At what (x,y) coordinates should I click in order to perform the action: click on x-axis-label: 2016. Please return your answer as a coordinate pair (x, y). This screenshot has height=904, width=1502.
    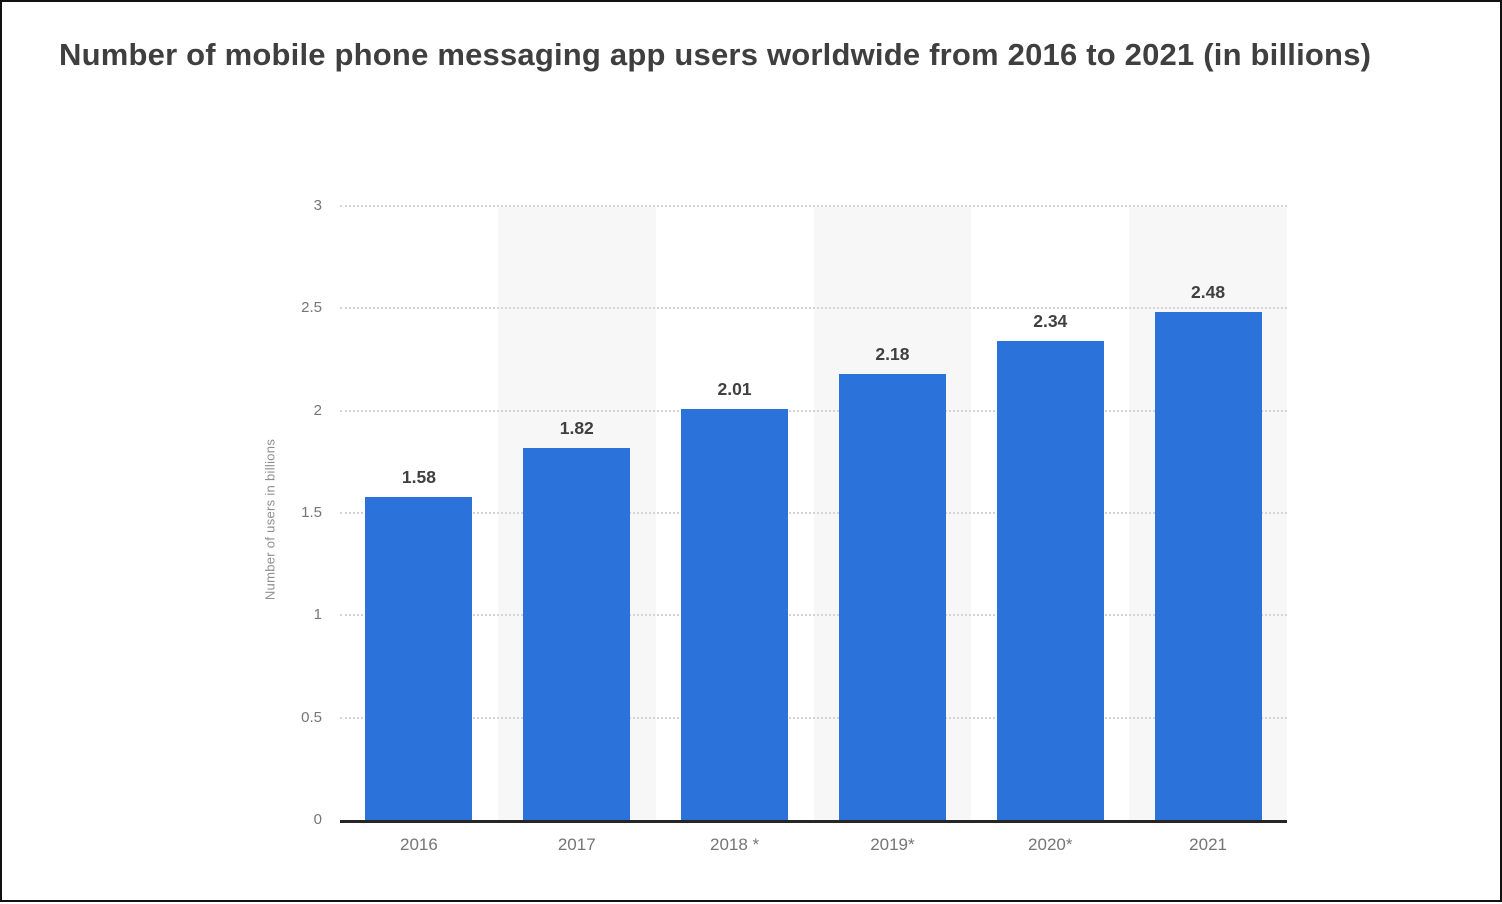
    Looking at the image, I should click on (418, 844).